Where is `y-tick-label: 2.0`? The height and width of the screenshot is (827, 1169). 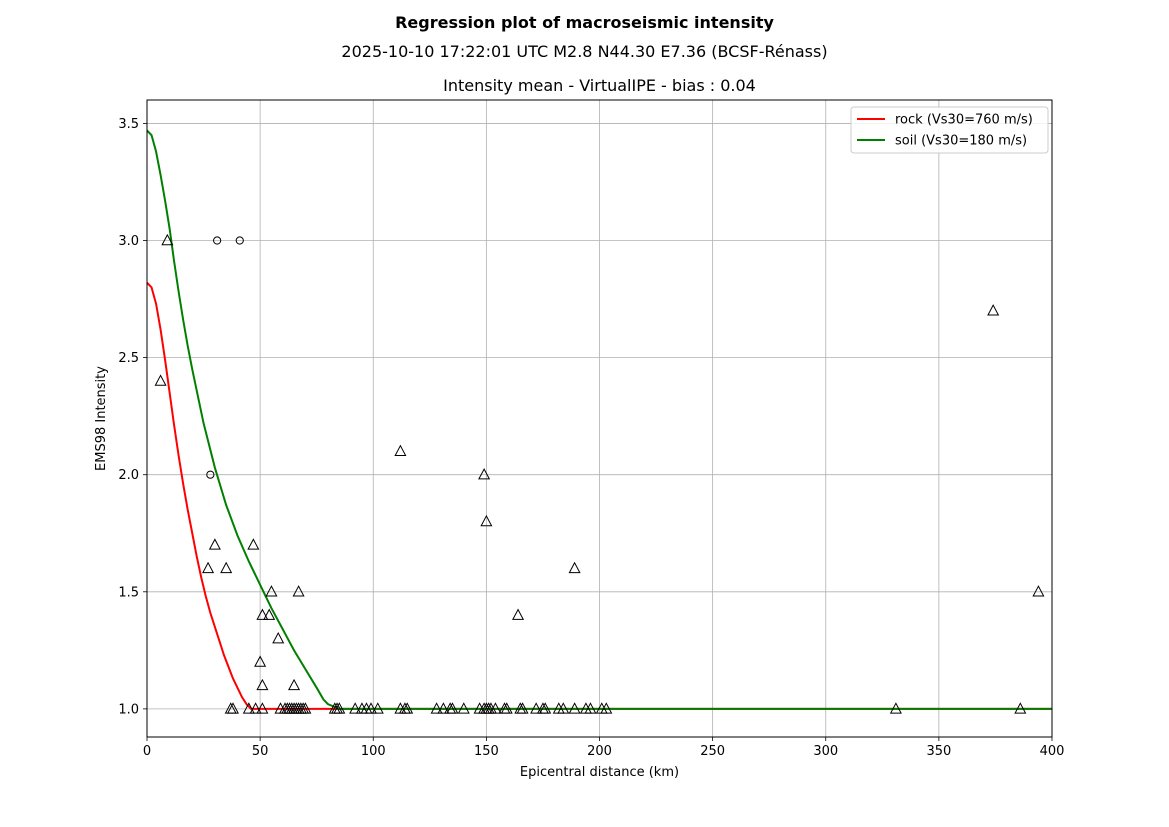 y-tick-label: 2.0 is located at coordinates (128, 475).